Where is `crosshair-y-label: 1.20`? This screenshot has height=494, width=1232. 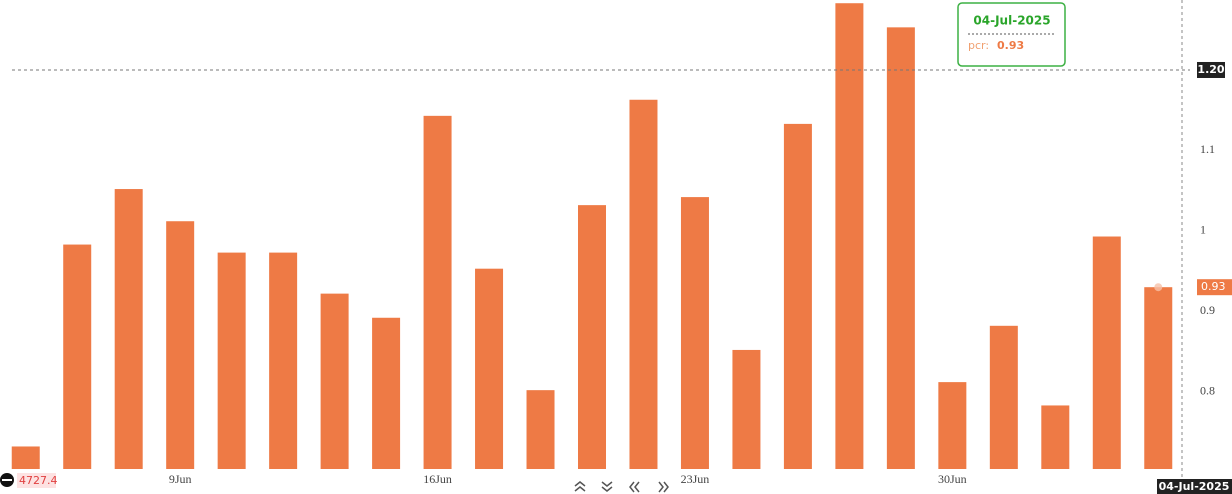 crosshair-y-label: 1.20 is located at coordinates (1210, 69).